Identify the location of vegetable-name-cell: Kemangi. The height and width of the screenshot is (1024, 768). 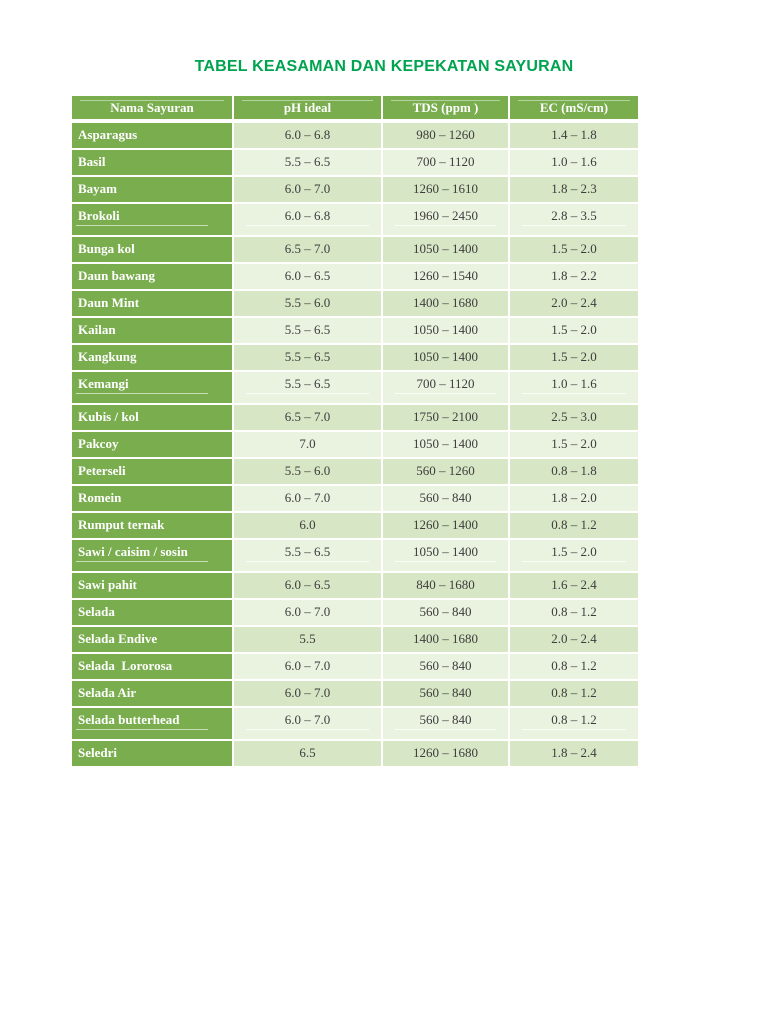
(152, 387).